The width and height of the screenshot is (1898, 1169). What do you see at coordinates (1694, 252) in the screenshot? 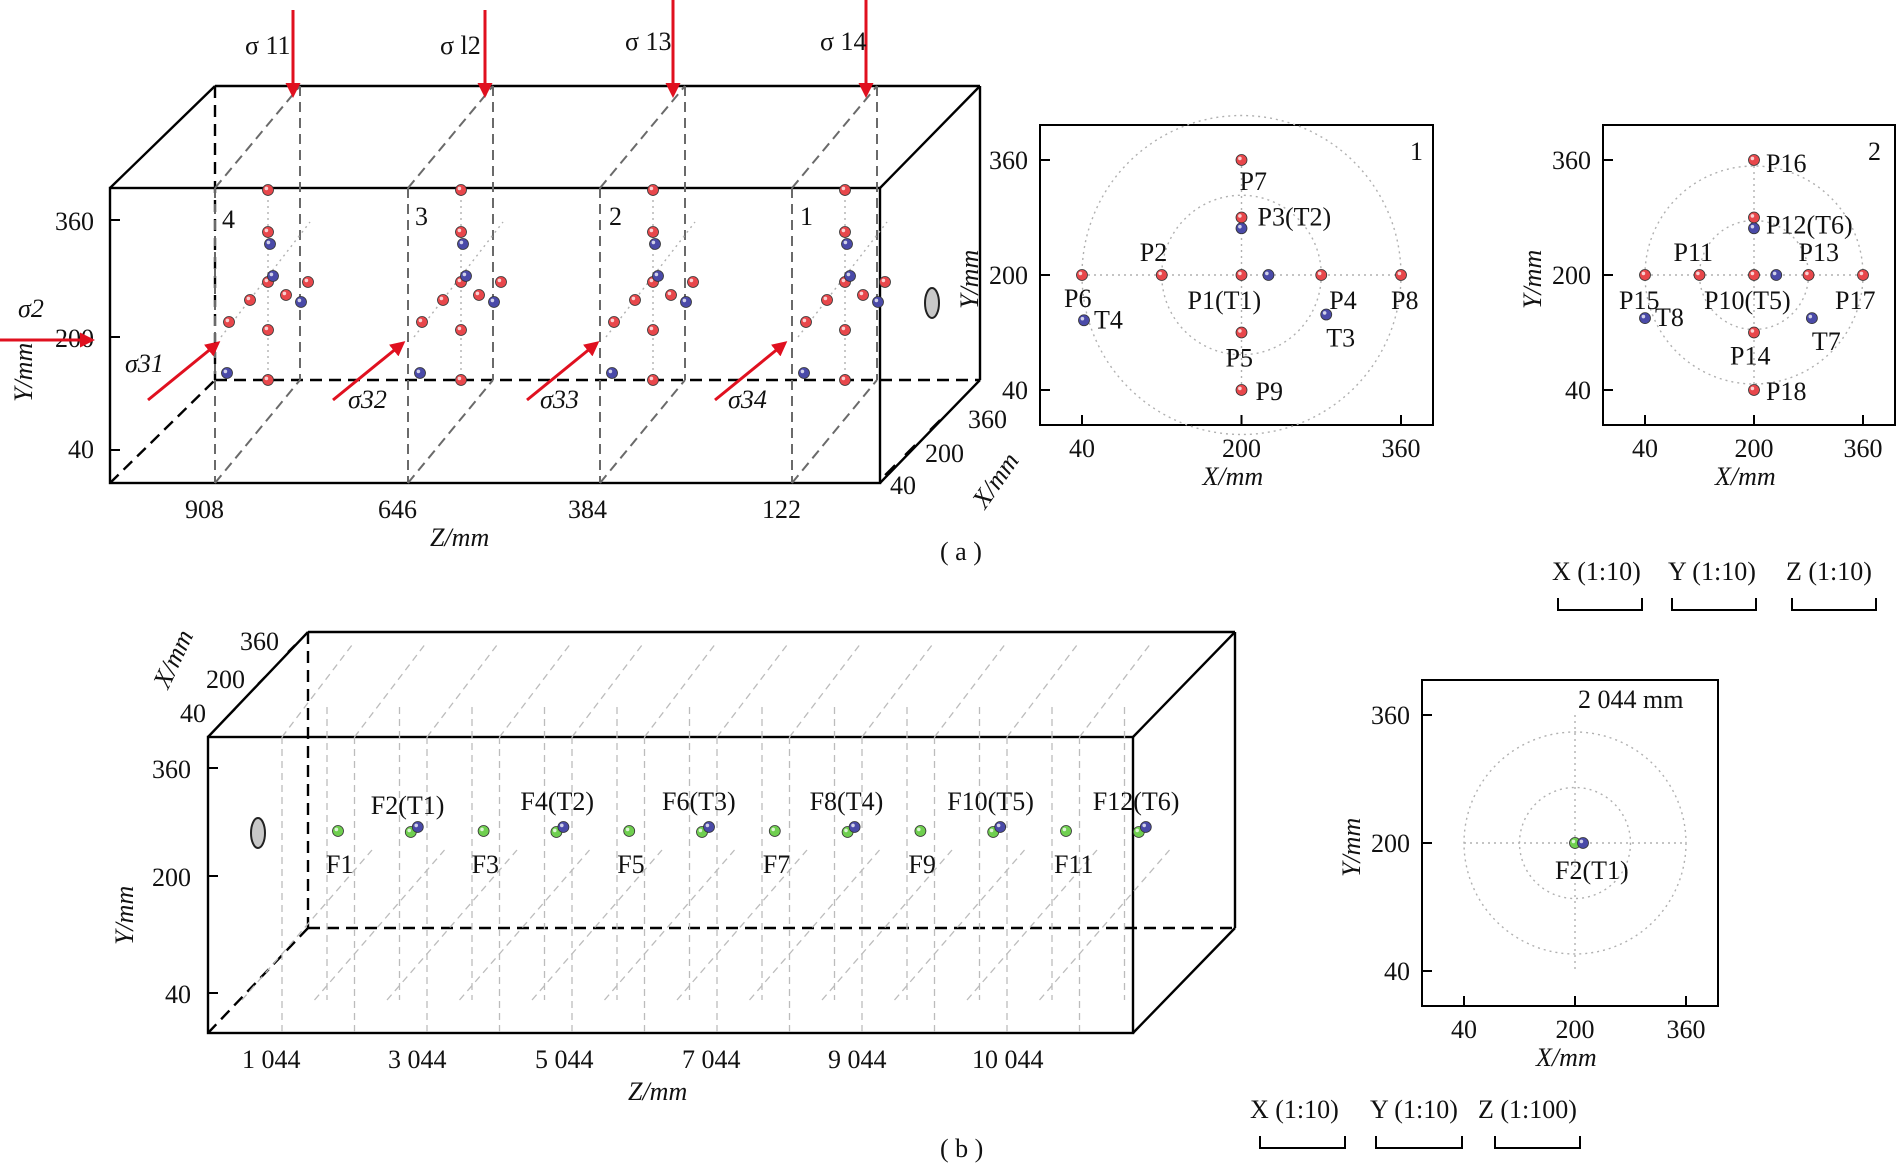
I see `point-label: P11` at bounding box center [1694, 252].